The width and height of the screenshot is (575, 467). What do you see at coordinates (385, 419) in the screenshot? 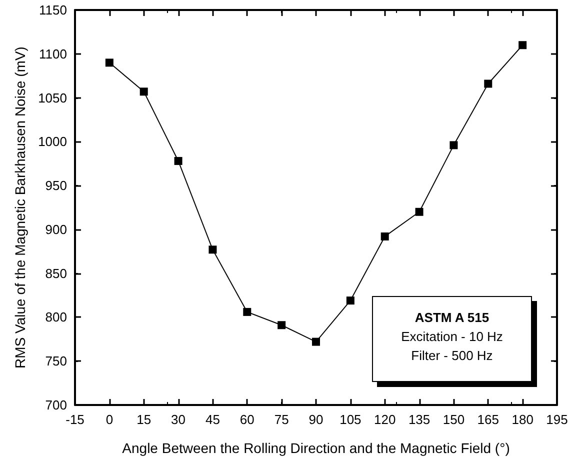
I see `x-tick-label: 120` at bounding box center [385, 419].